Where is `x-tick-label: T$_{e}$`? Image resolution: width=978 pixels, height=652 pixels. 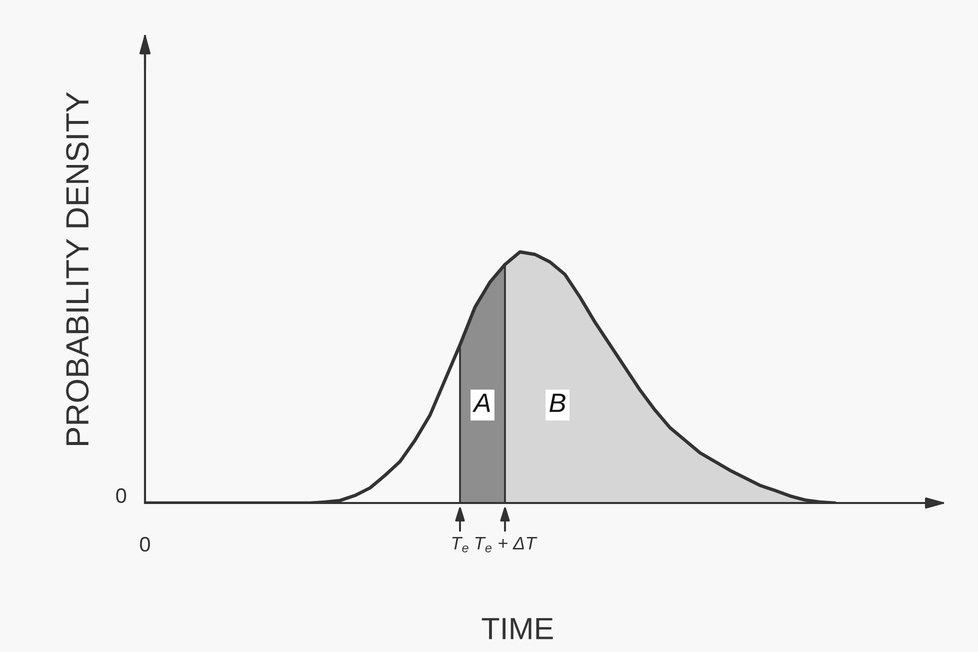
x-tick-label: T$_{e}$ is located at coordinates (460, 544).